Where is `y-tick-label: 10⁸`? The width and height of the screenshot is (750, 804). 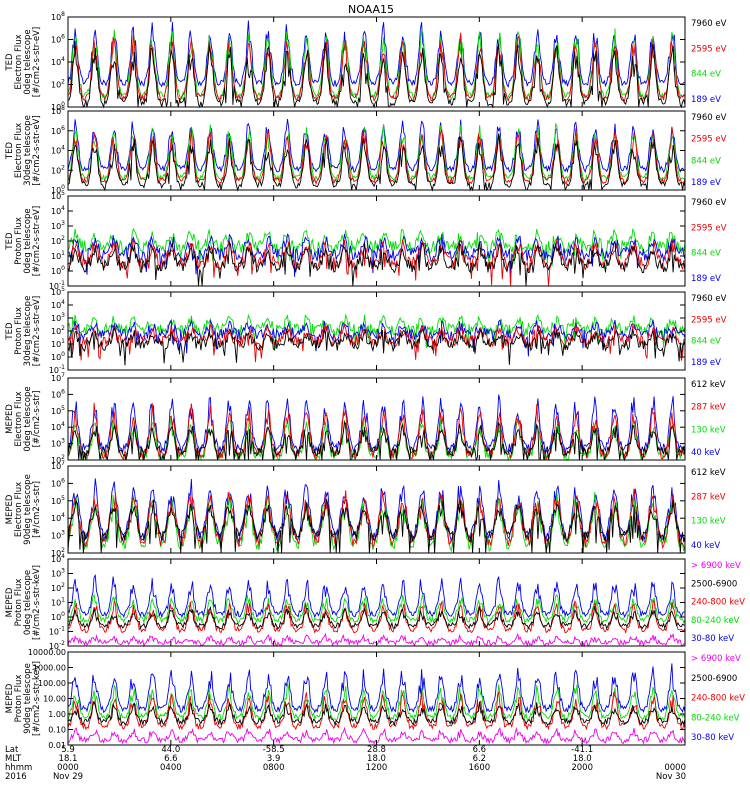
y-tick-label: 10⁸ is located at coordinates (58, 16).